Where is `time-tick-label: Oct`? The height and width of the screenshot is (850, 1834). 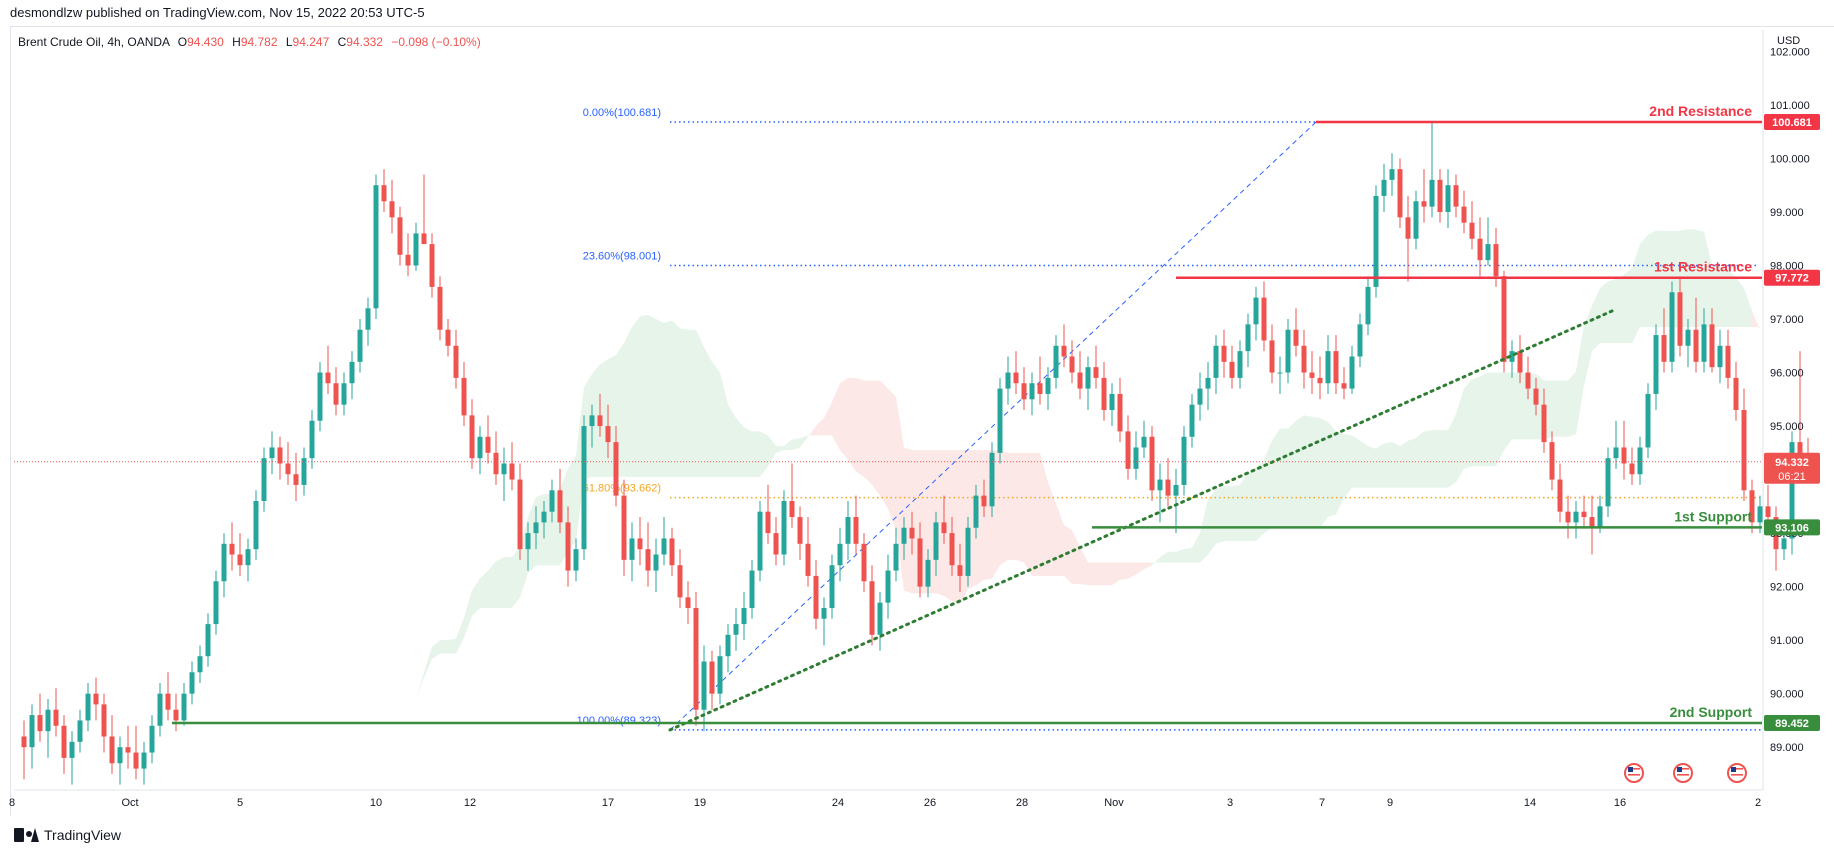 time-tick-label: Oct is located at coordinates (129, 803).